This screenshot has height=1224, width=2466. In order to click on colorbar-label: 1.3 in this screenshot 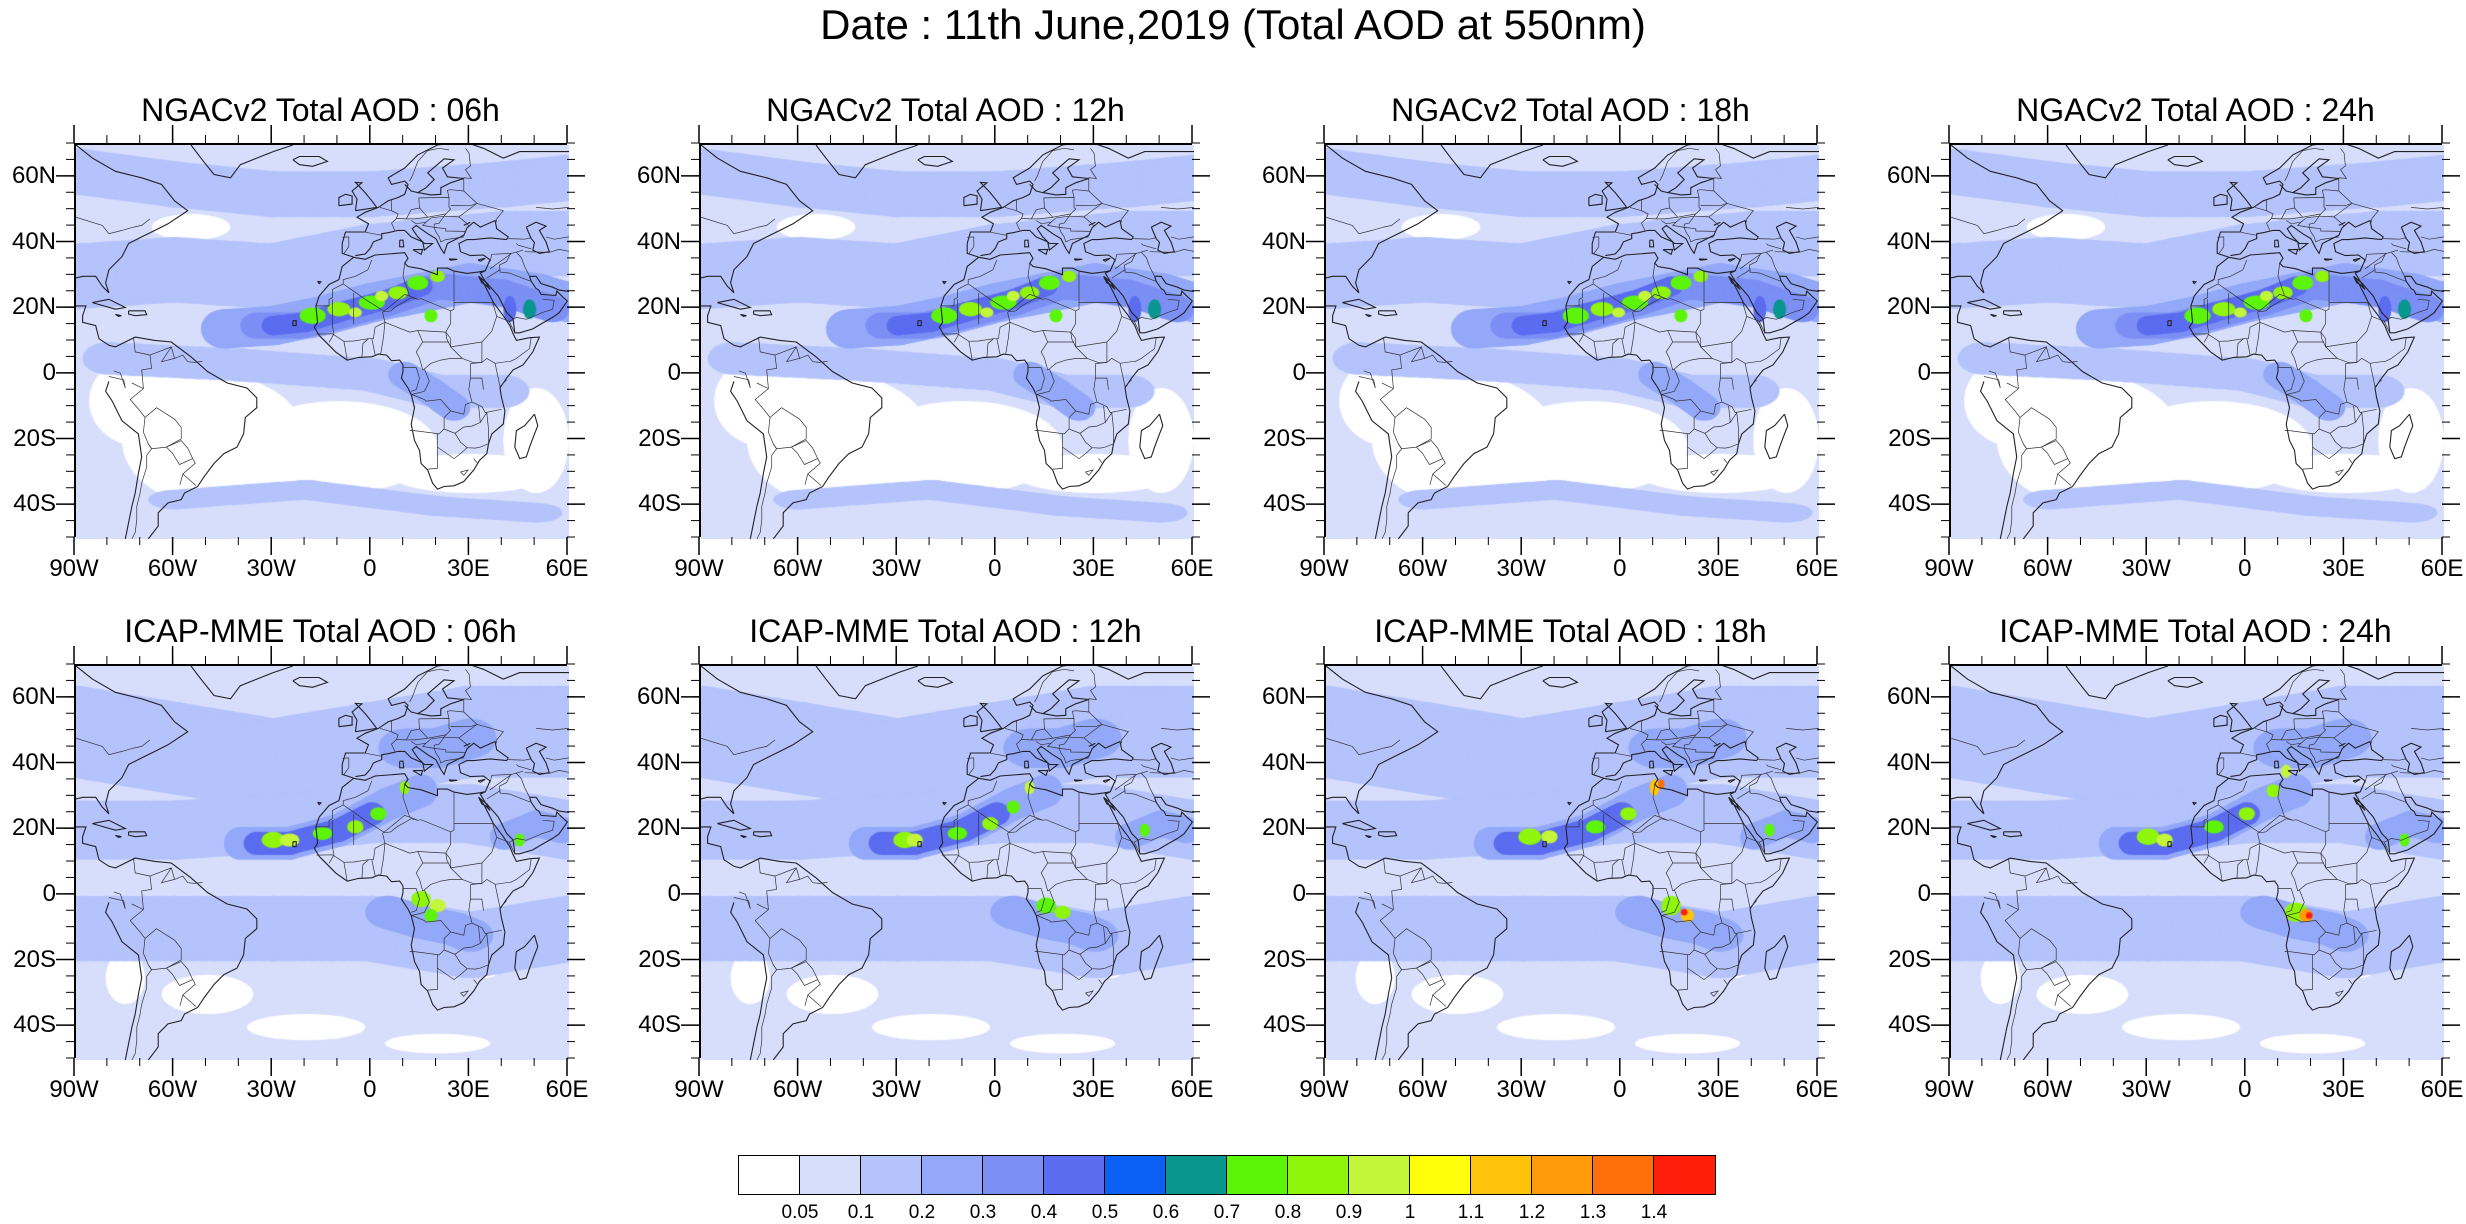, I will do `click(1593, 1213)`.